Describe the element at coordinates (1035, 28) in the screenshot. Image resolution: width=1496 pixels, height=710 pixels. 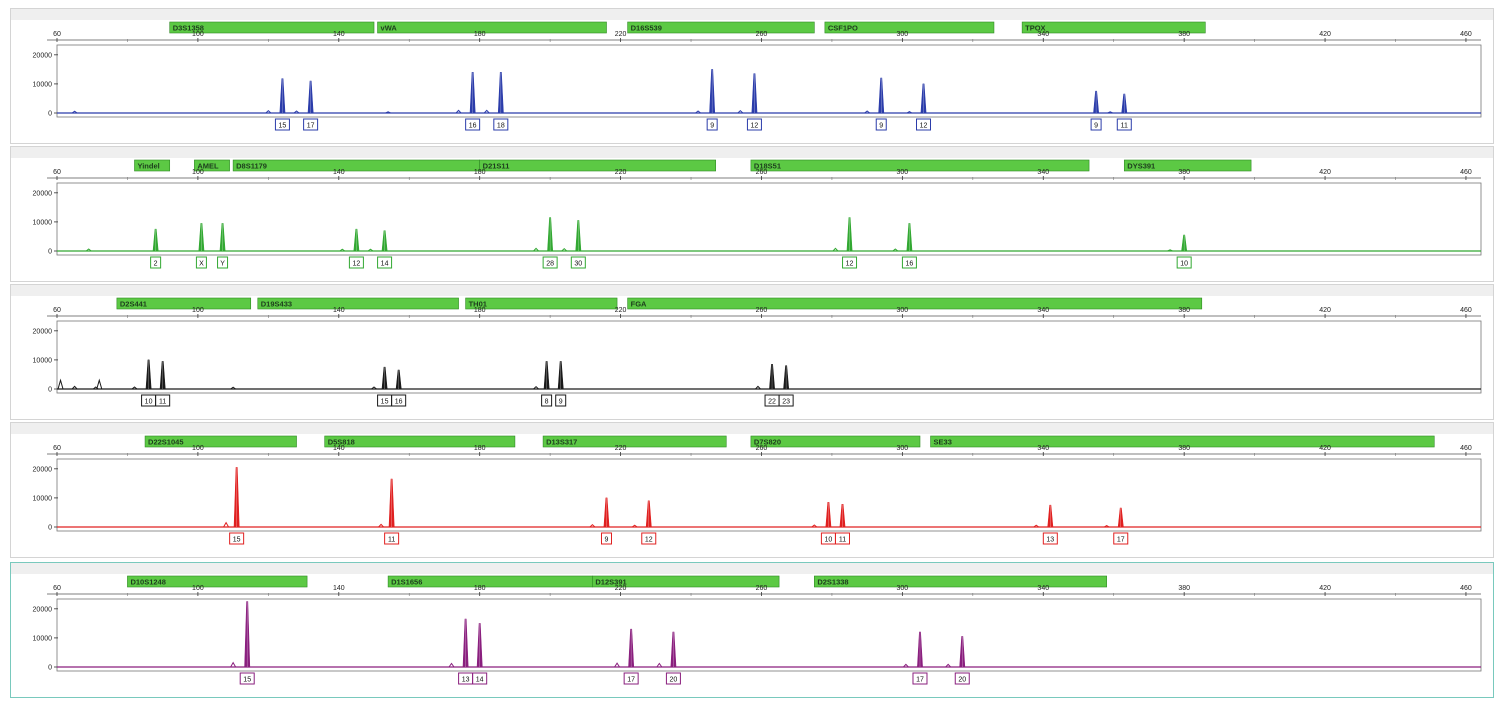
I see `locus-label: TPOX` at that location.